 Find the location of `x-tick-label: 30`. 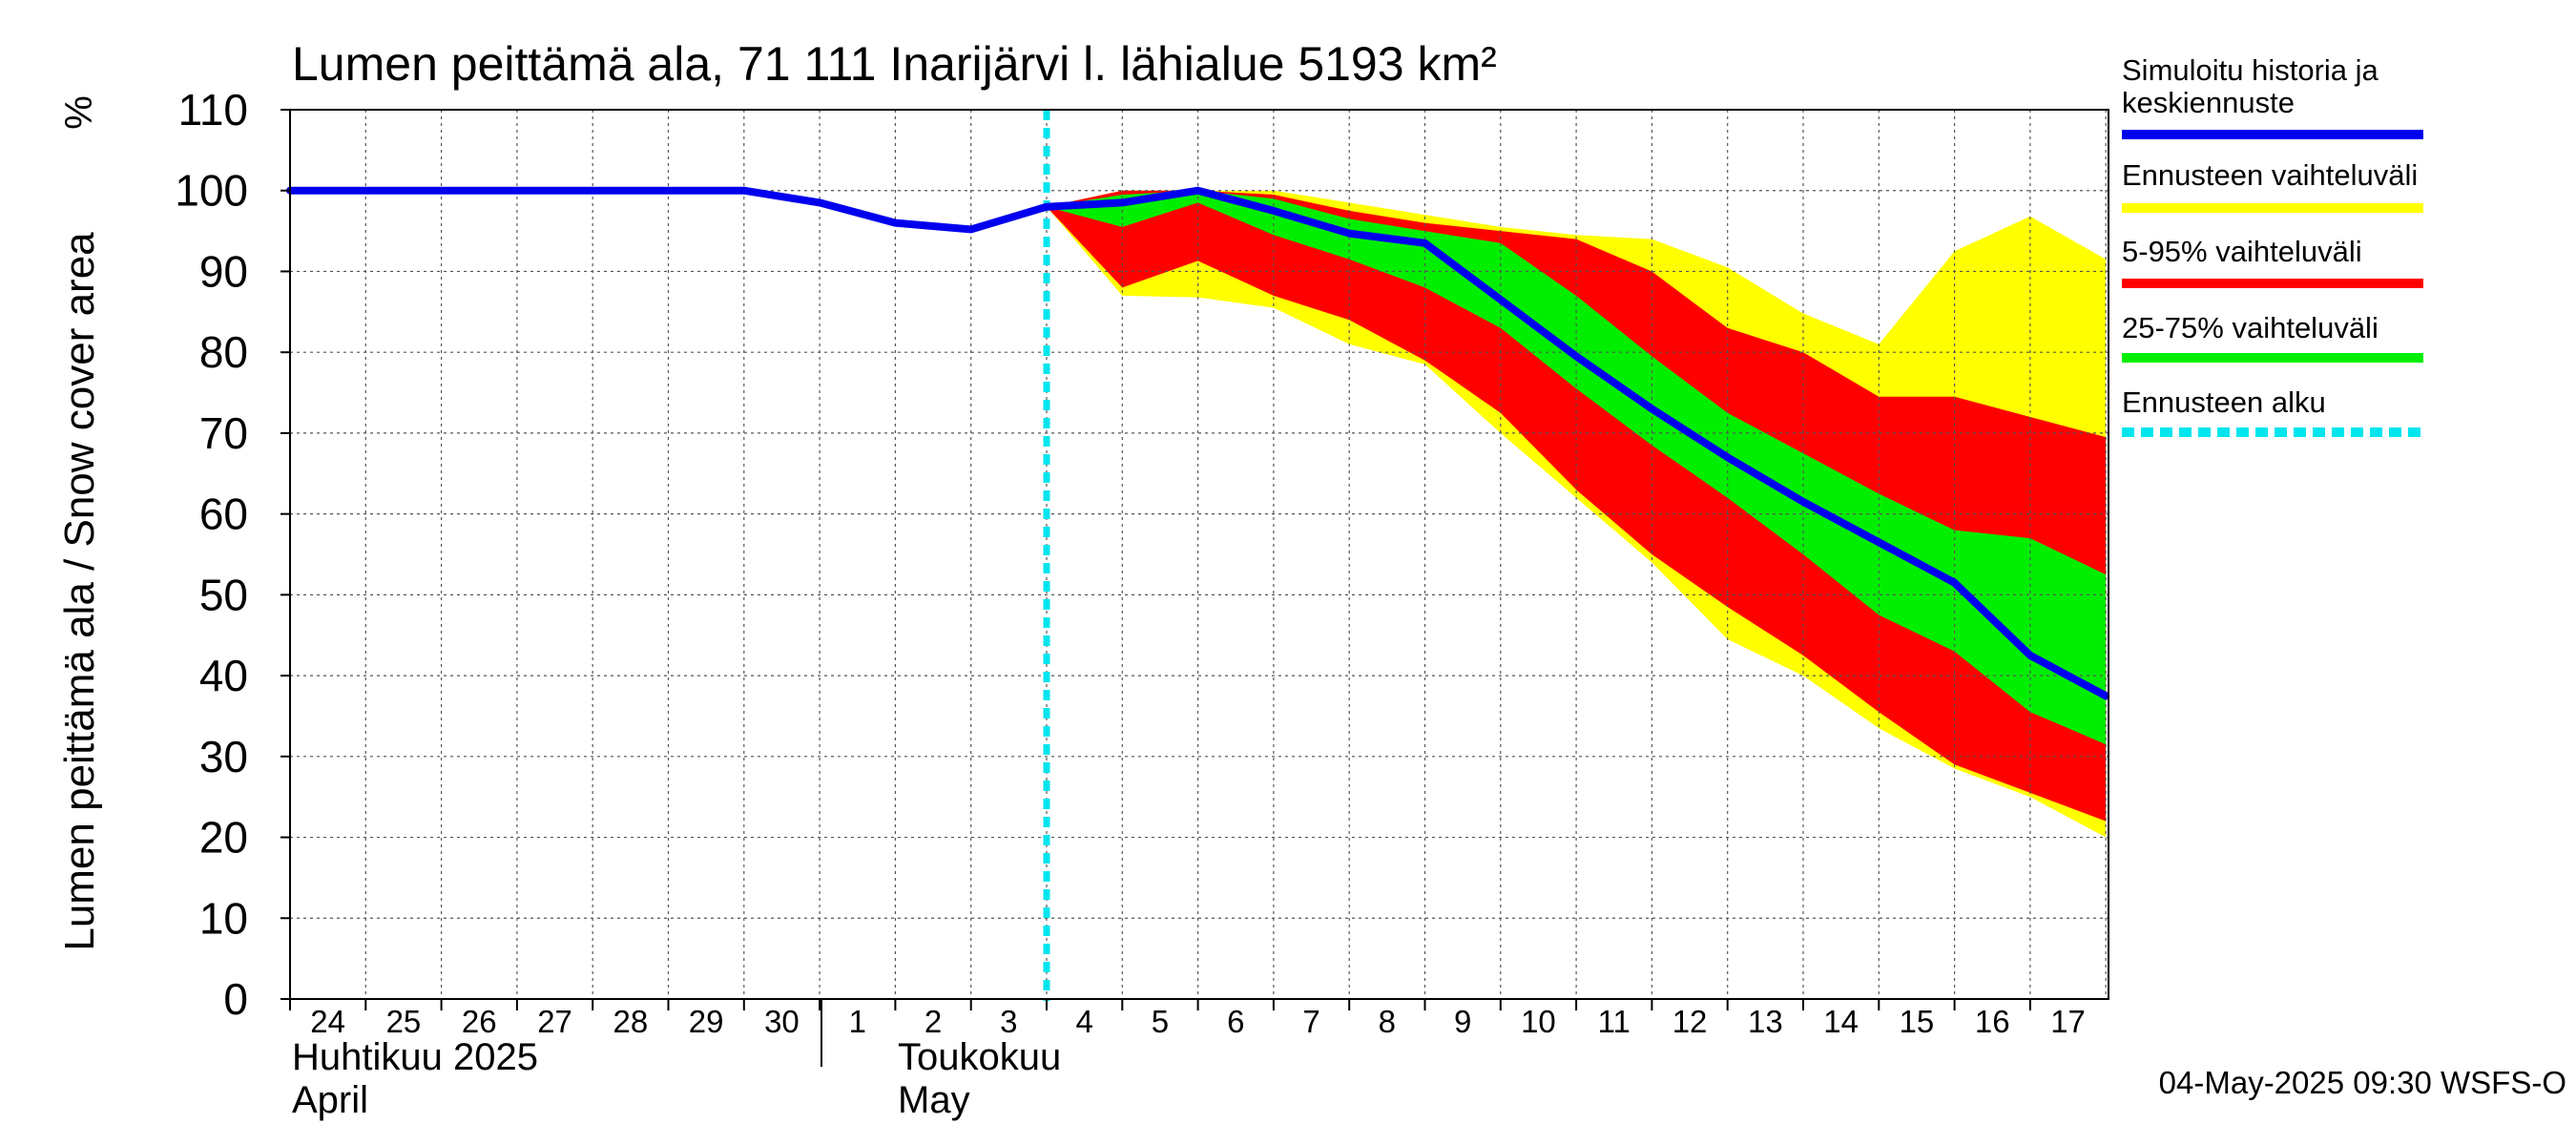

x-tick-label: 30 is located at coordinates (782, 1022).